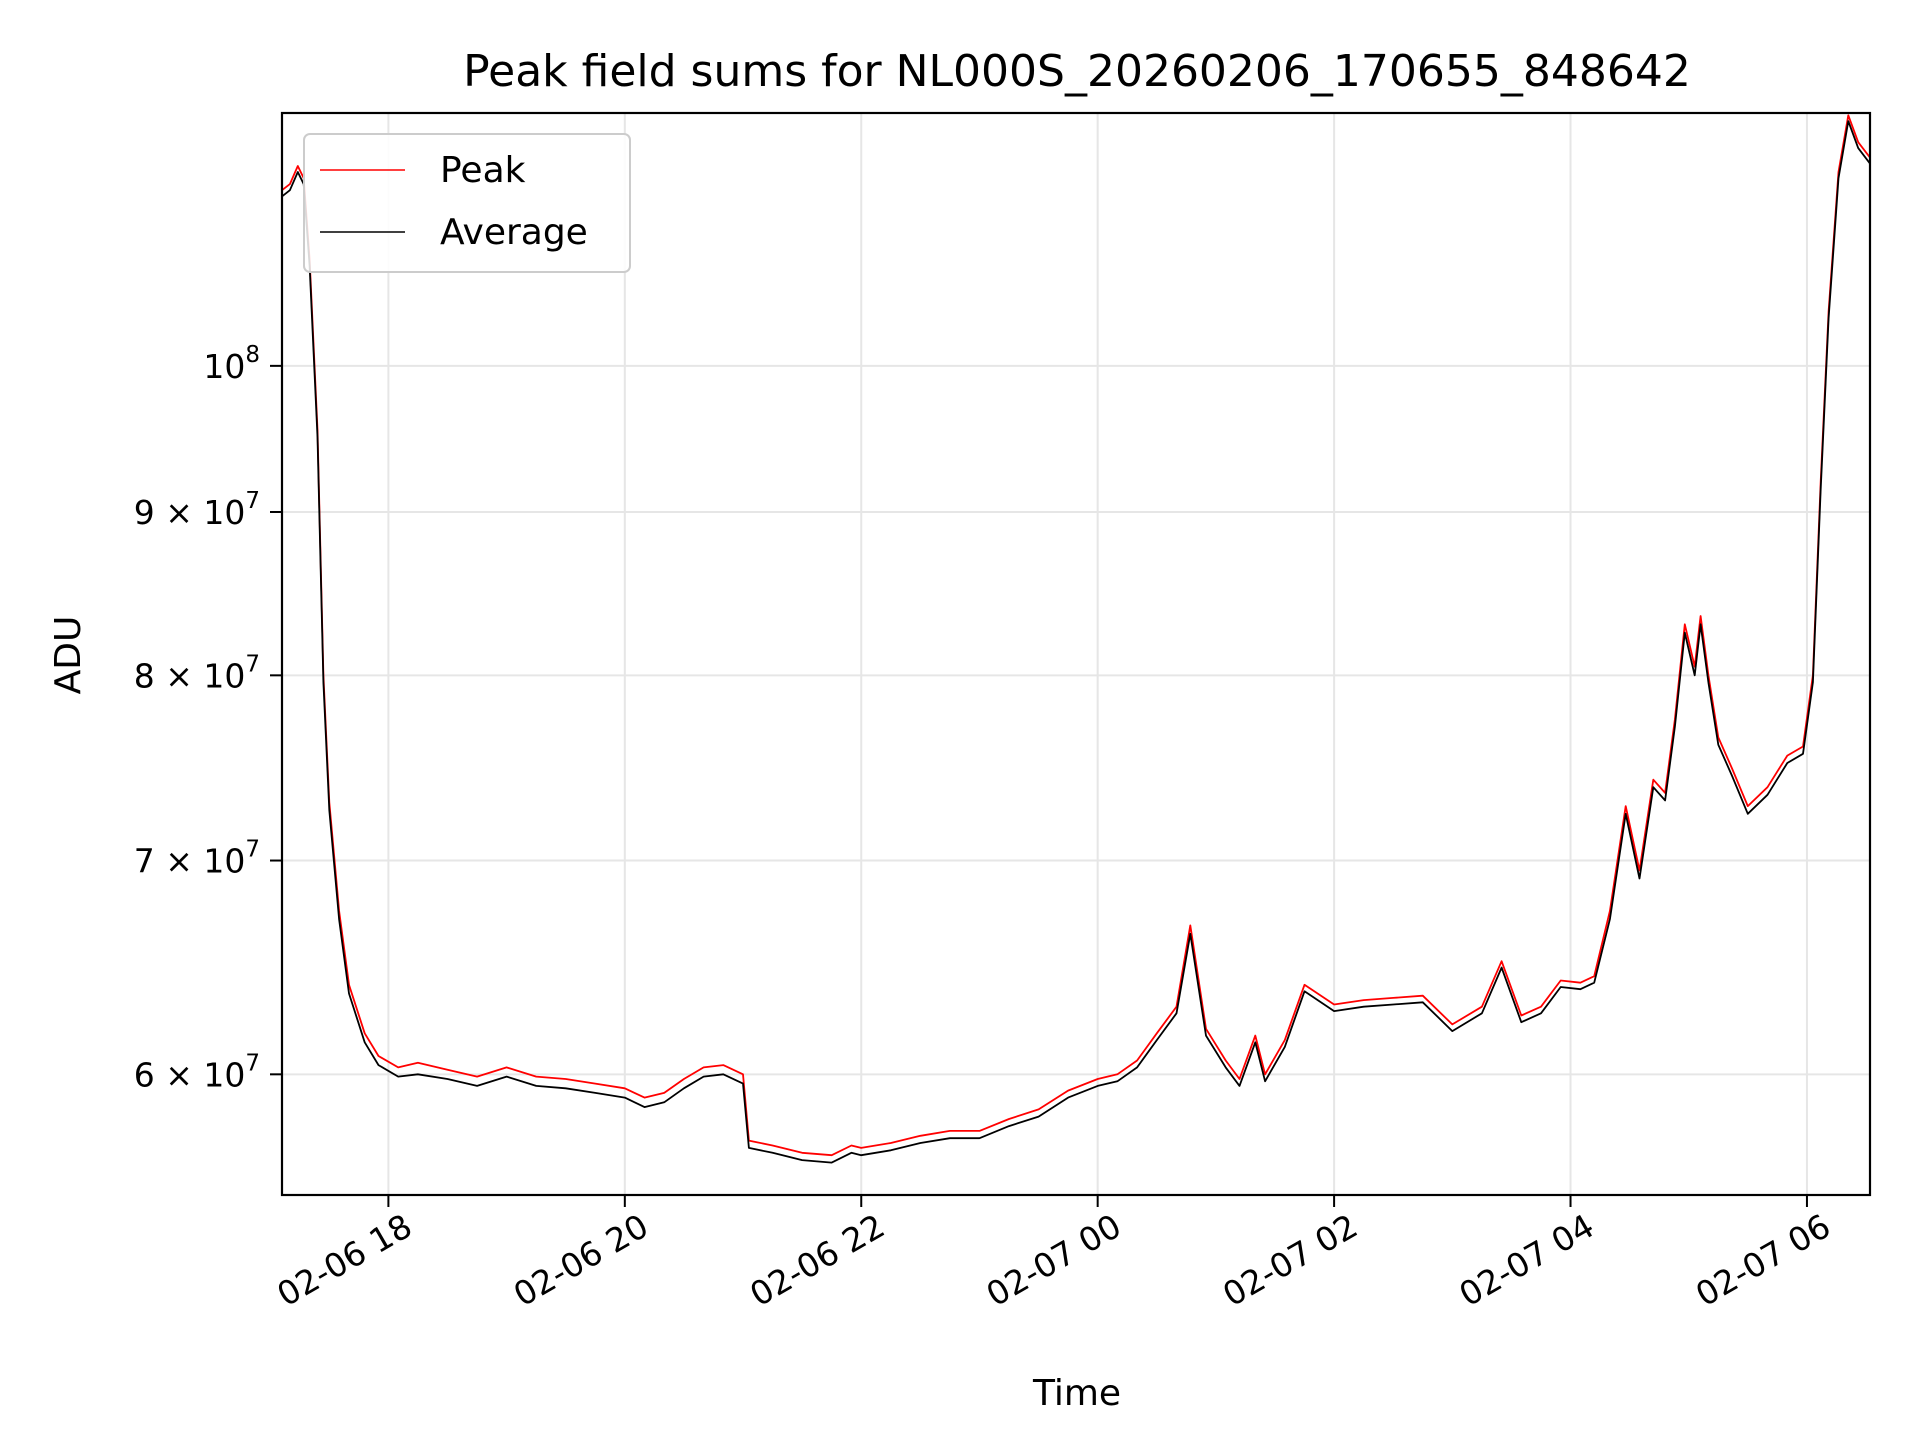  Describe the element at coordinates (144, 512) in the screenshot. I see `y-tick-base: 9` at that location.